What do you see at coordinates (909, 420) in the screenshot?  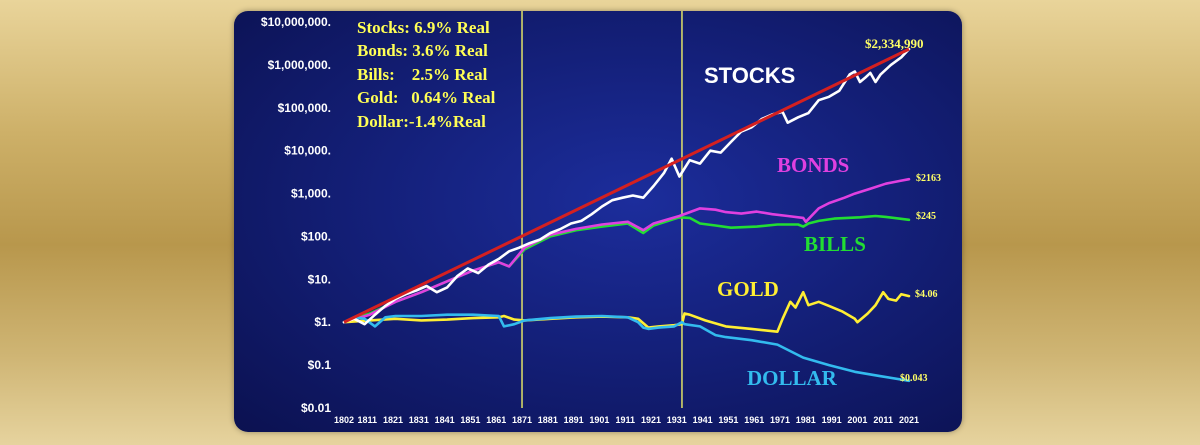 I see `x-tick-label: 2021` at bounding box center [909, 420].